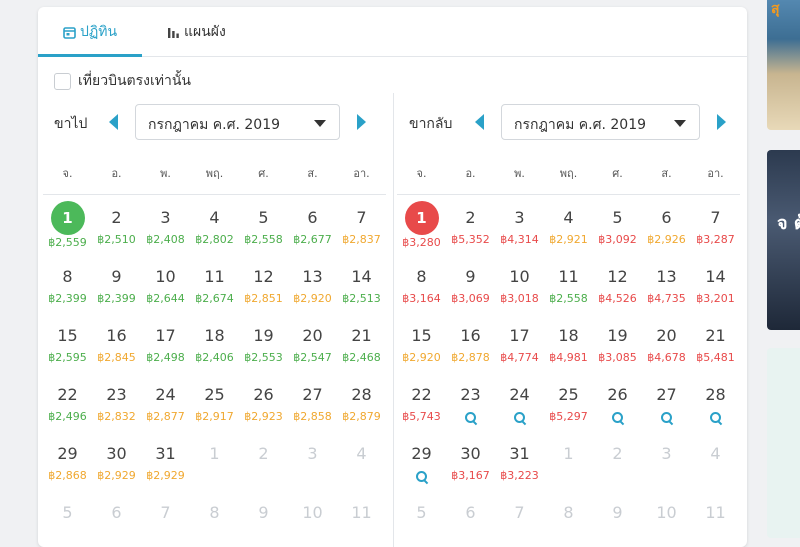  Describe the element at coordinates (715, 353) in the screenshot. I see `calendar-day: 21 ฿5,481` at that location.